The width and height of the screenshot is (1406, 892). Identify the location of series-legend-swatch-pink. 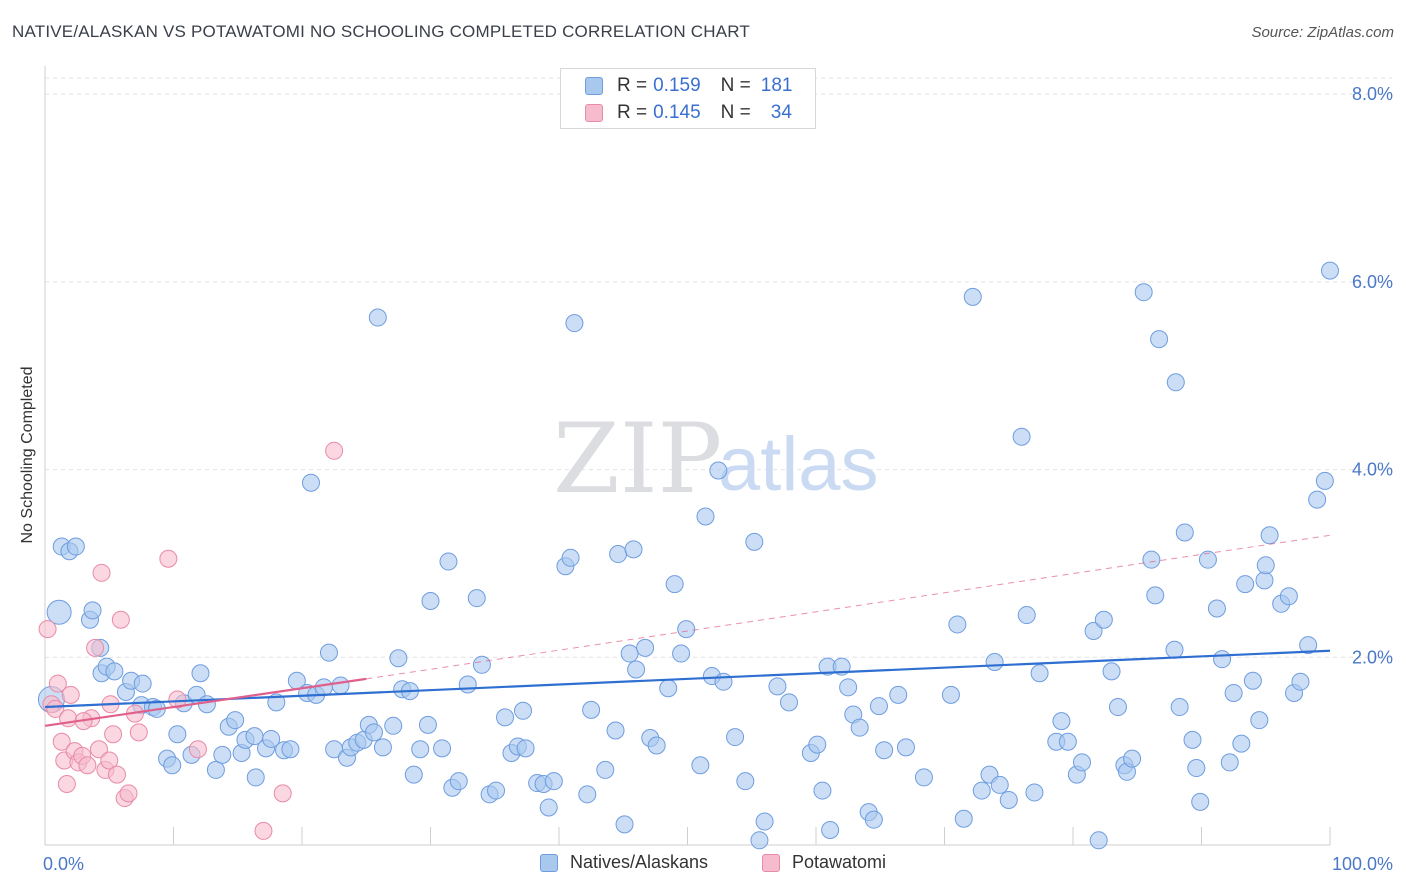
(771, 862).